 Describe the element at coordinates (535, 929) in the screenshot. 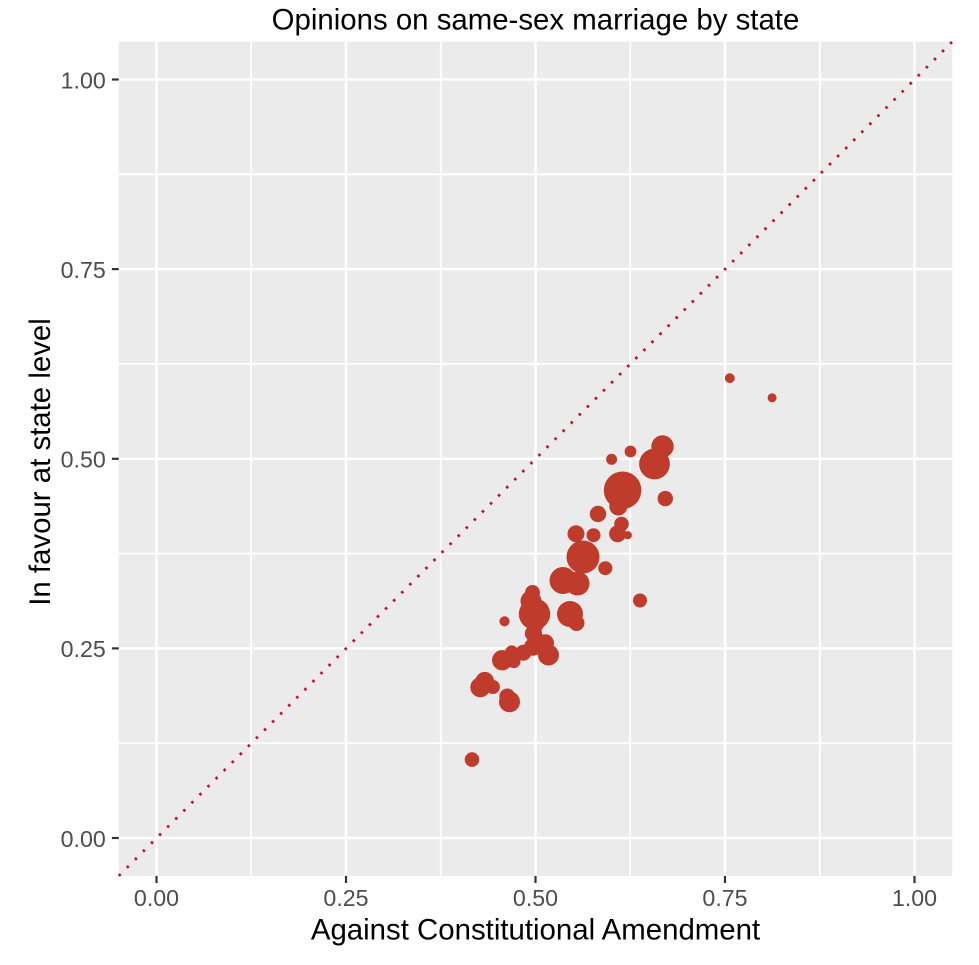

I see `svg-text:Against Constitutional Amendme: Against Constitutional Amendment` at that location.